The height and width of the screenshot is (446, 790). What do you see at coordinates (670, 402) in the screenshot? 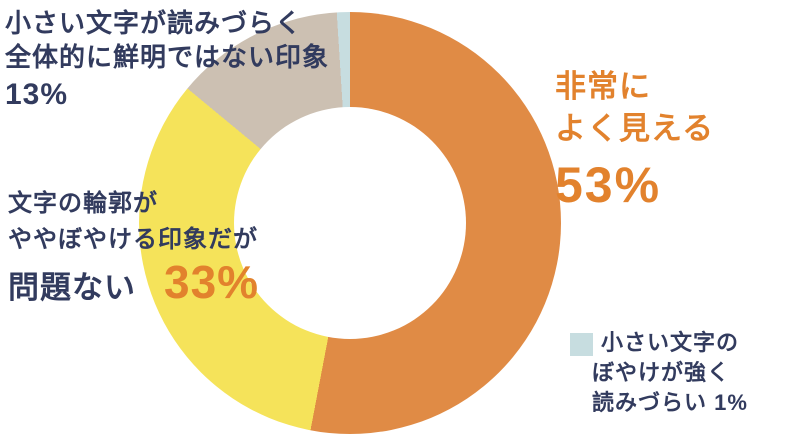
I see `label-strong-blur-line3: 読みづらい 1%` at bounding box center [670, 402].